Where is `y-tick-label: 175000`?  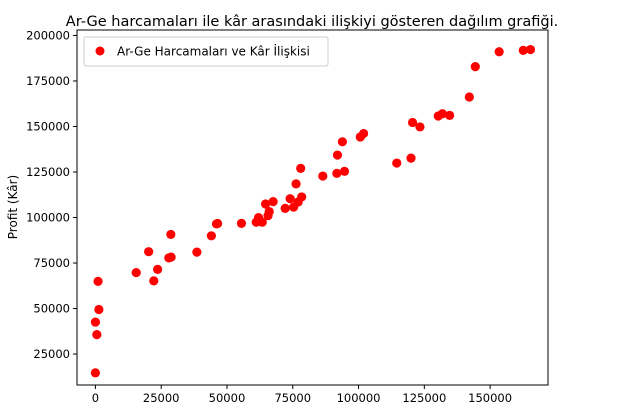
y-tick-label: 175000 is located at coordinates (48, 81).